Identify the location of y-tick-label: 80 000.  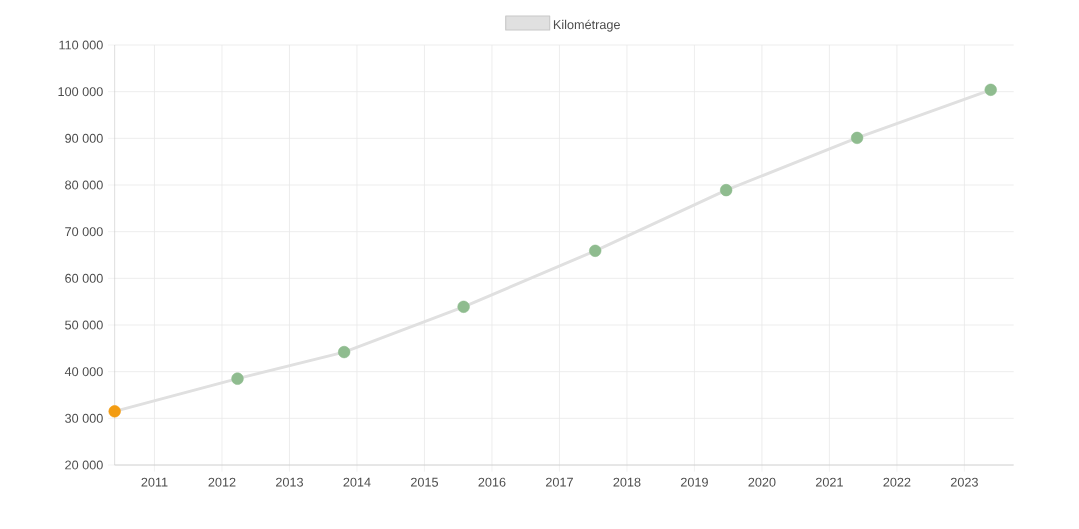
(84, 185).